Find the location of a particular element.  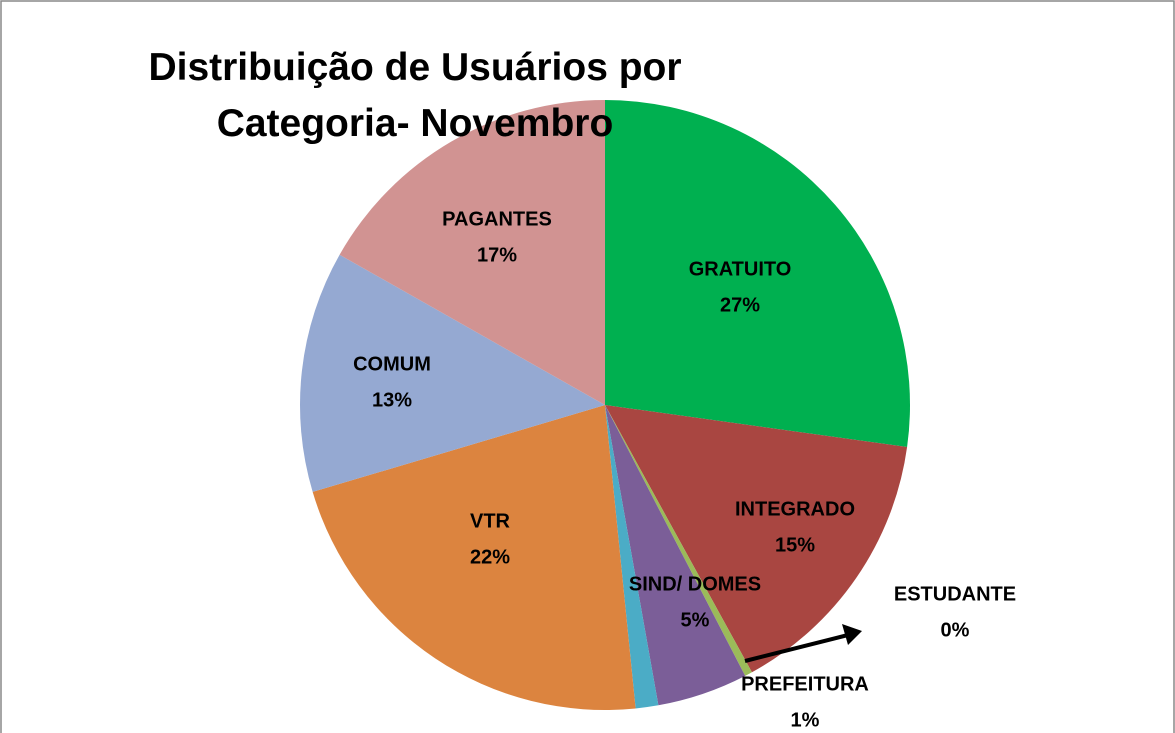

slice-value-label: 13% is located at coordinates (392, 400).